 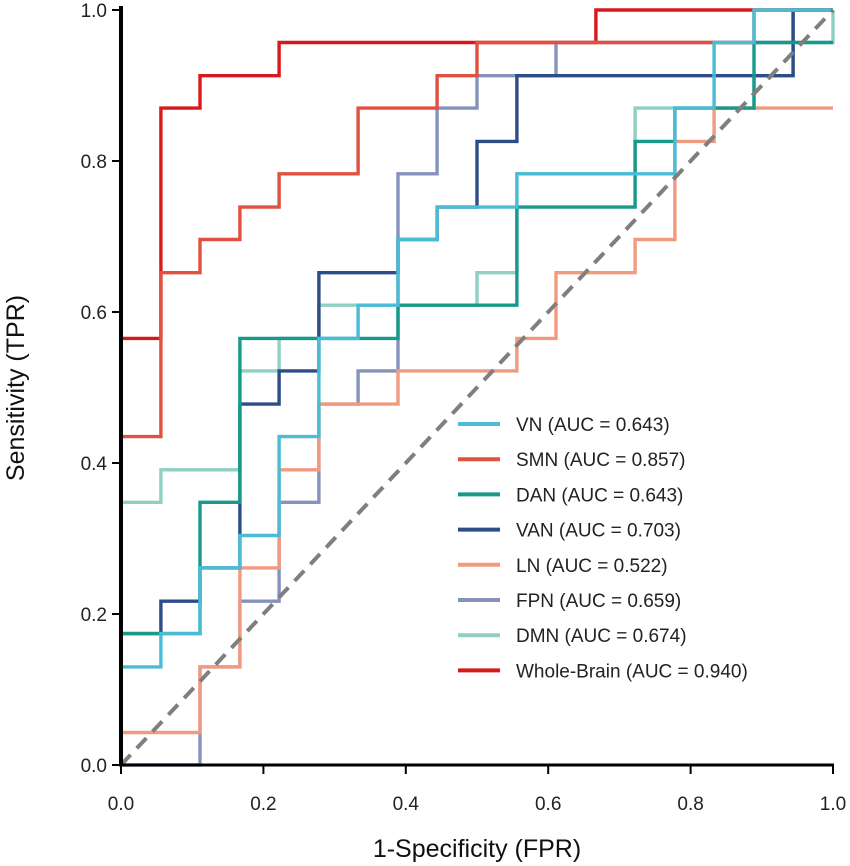 I want to click on y-tick-label: 0.4, so click(x=94, y=464).